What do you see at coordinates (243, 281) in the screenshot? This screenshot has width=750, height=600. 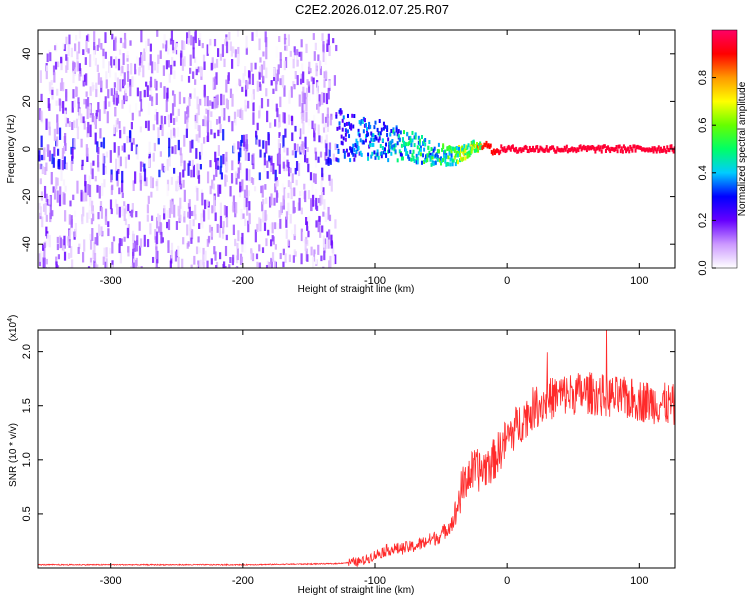 I see `x-tick-label: -200` at bounding box center [243, 281].